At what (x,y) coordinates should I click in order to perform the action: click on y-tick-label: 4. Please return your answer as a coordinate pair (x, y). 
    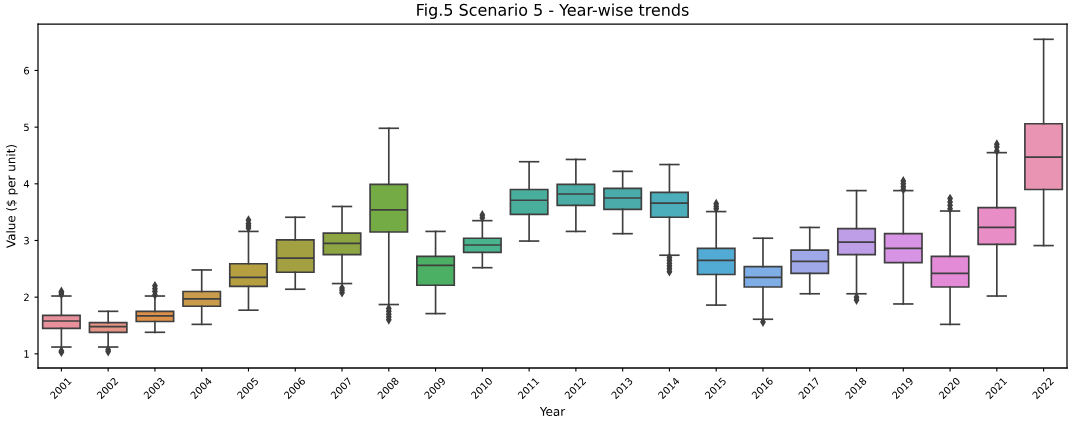
    Looking at the image, I should click on (26, 184).